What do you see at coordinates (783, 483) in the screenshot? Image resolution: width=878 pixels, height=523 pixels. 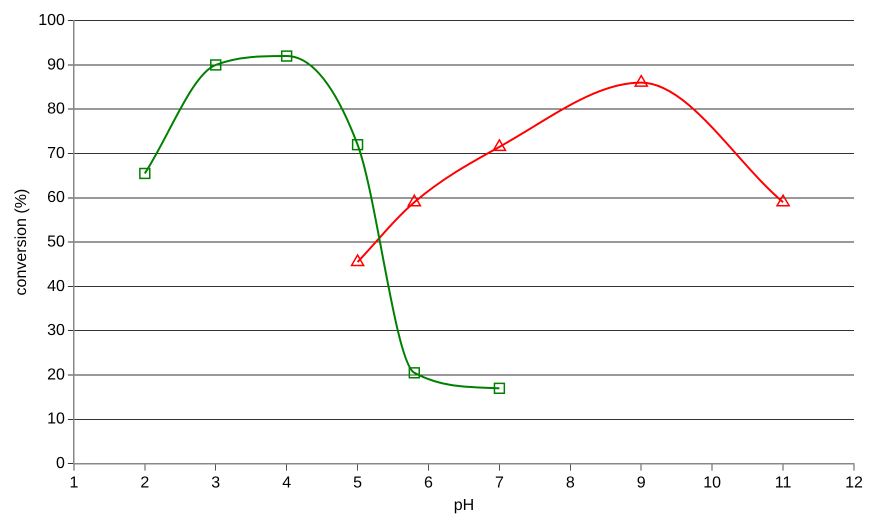 I see `x-tick-label: 11` at bounding box center [783, 483].